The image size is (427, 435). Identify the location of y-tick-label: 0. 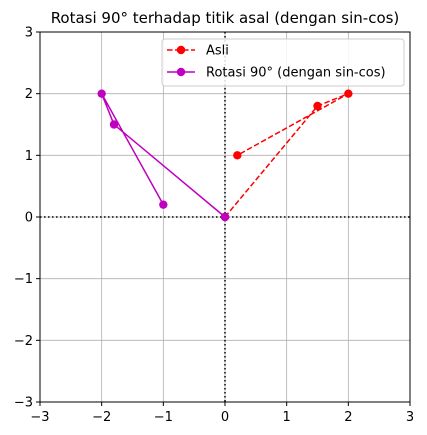
(29, 218).